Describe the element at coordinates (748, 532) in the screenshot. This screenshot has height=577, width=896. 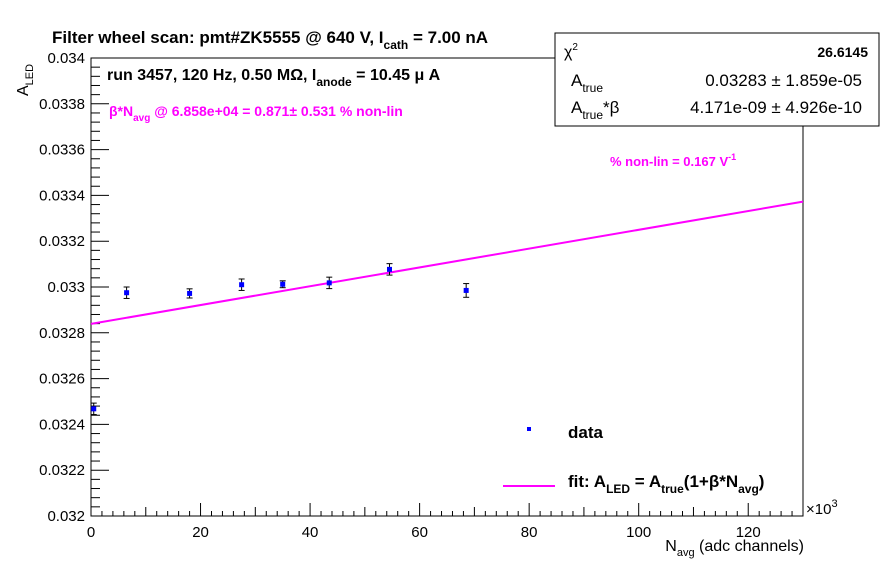
I see `x-tick-label: 120` at that location.